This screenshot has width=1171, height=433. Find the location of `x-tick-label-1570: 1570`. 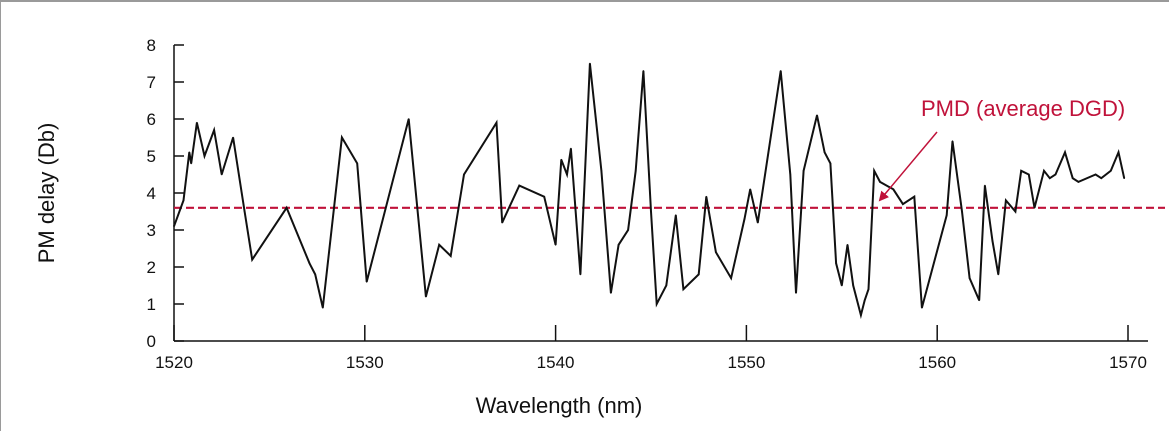

x-tick-label-1570: 1570 is located at coordinates (1128, 362).